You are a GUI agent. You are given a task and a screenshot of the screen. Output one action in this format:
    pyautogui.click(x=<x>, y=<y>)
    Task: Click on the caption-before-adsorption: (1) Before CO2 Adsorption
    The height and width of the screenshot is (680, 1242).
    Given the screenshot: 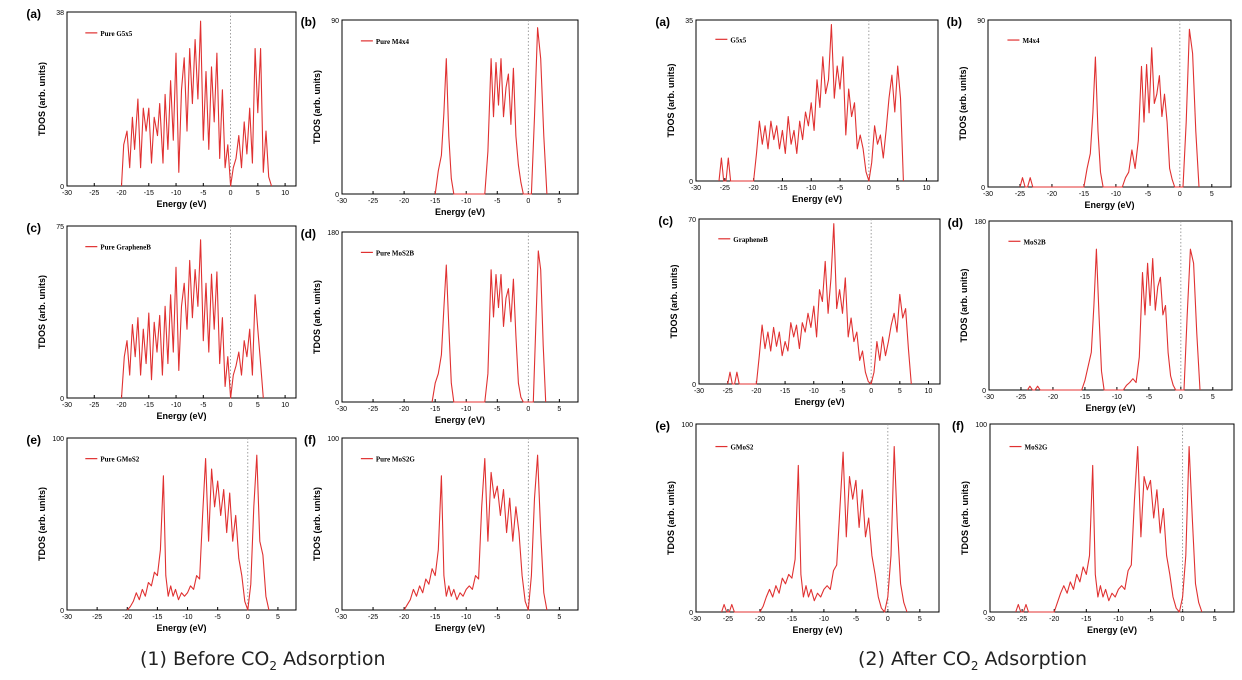 What is the action you would take?
    pyautogui.click(x=263, y=660)
    